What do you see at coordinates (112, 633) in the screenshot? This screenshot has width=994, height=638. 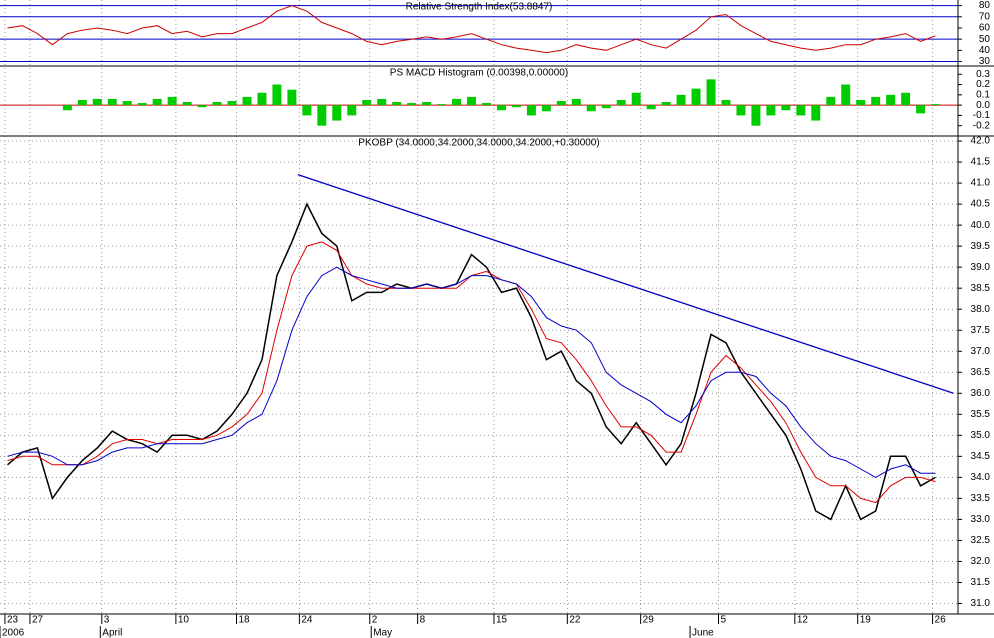 I see `month-label: April` at bounding box center [112, 633].